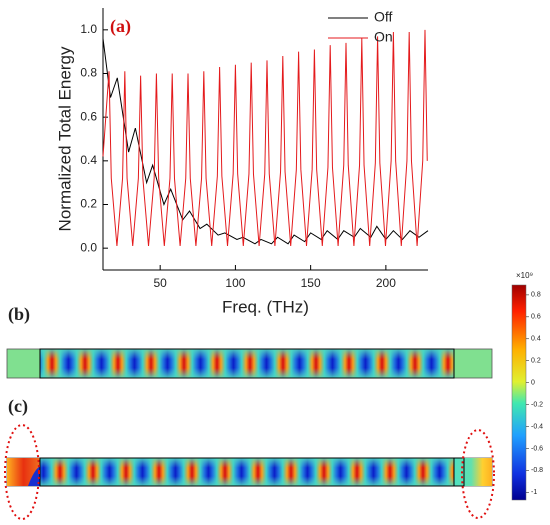  I want to click on colorbar-tick-label: 0, so click(533, 382).